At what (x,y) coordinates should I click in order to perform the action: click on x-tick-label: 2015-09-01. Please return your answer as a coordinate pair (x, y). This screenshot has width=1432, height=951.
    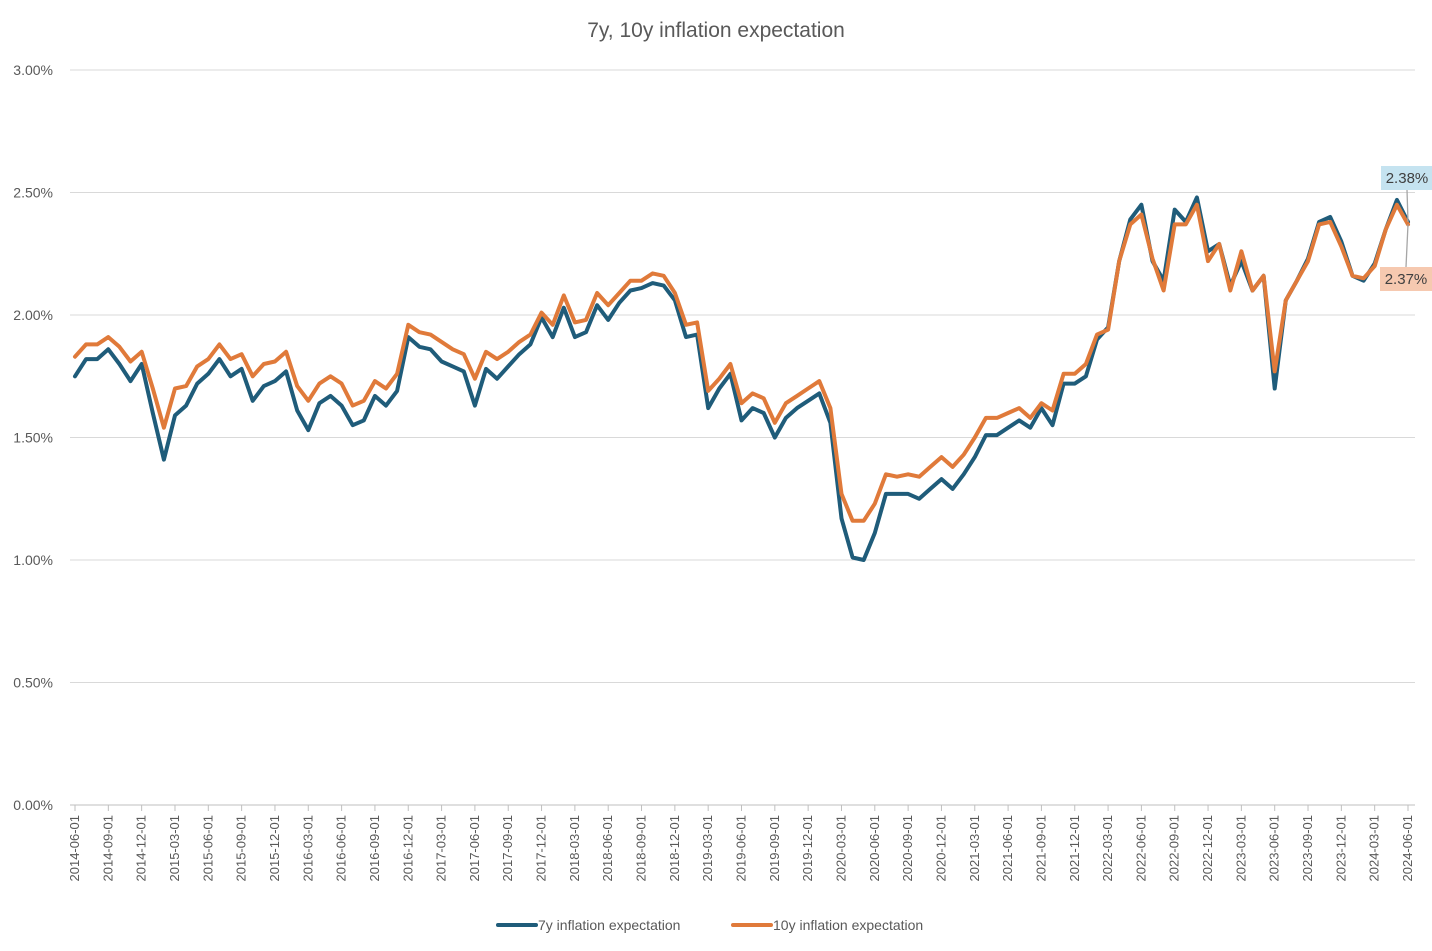
    Looking at the image, I should click on (241, 848).